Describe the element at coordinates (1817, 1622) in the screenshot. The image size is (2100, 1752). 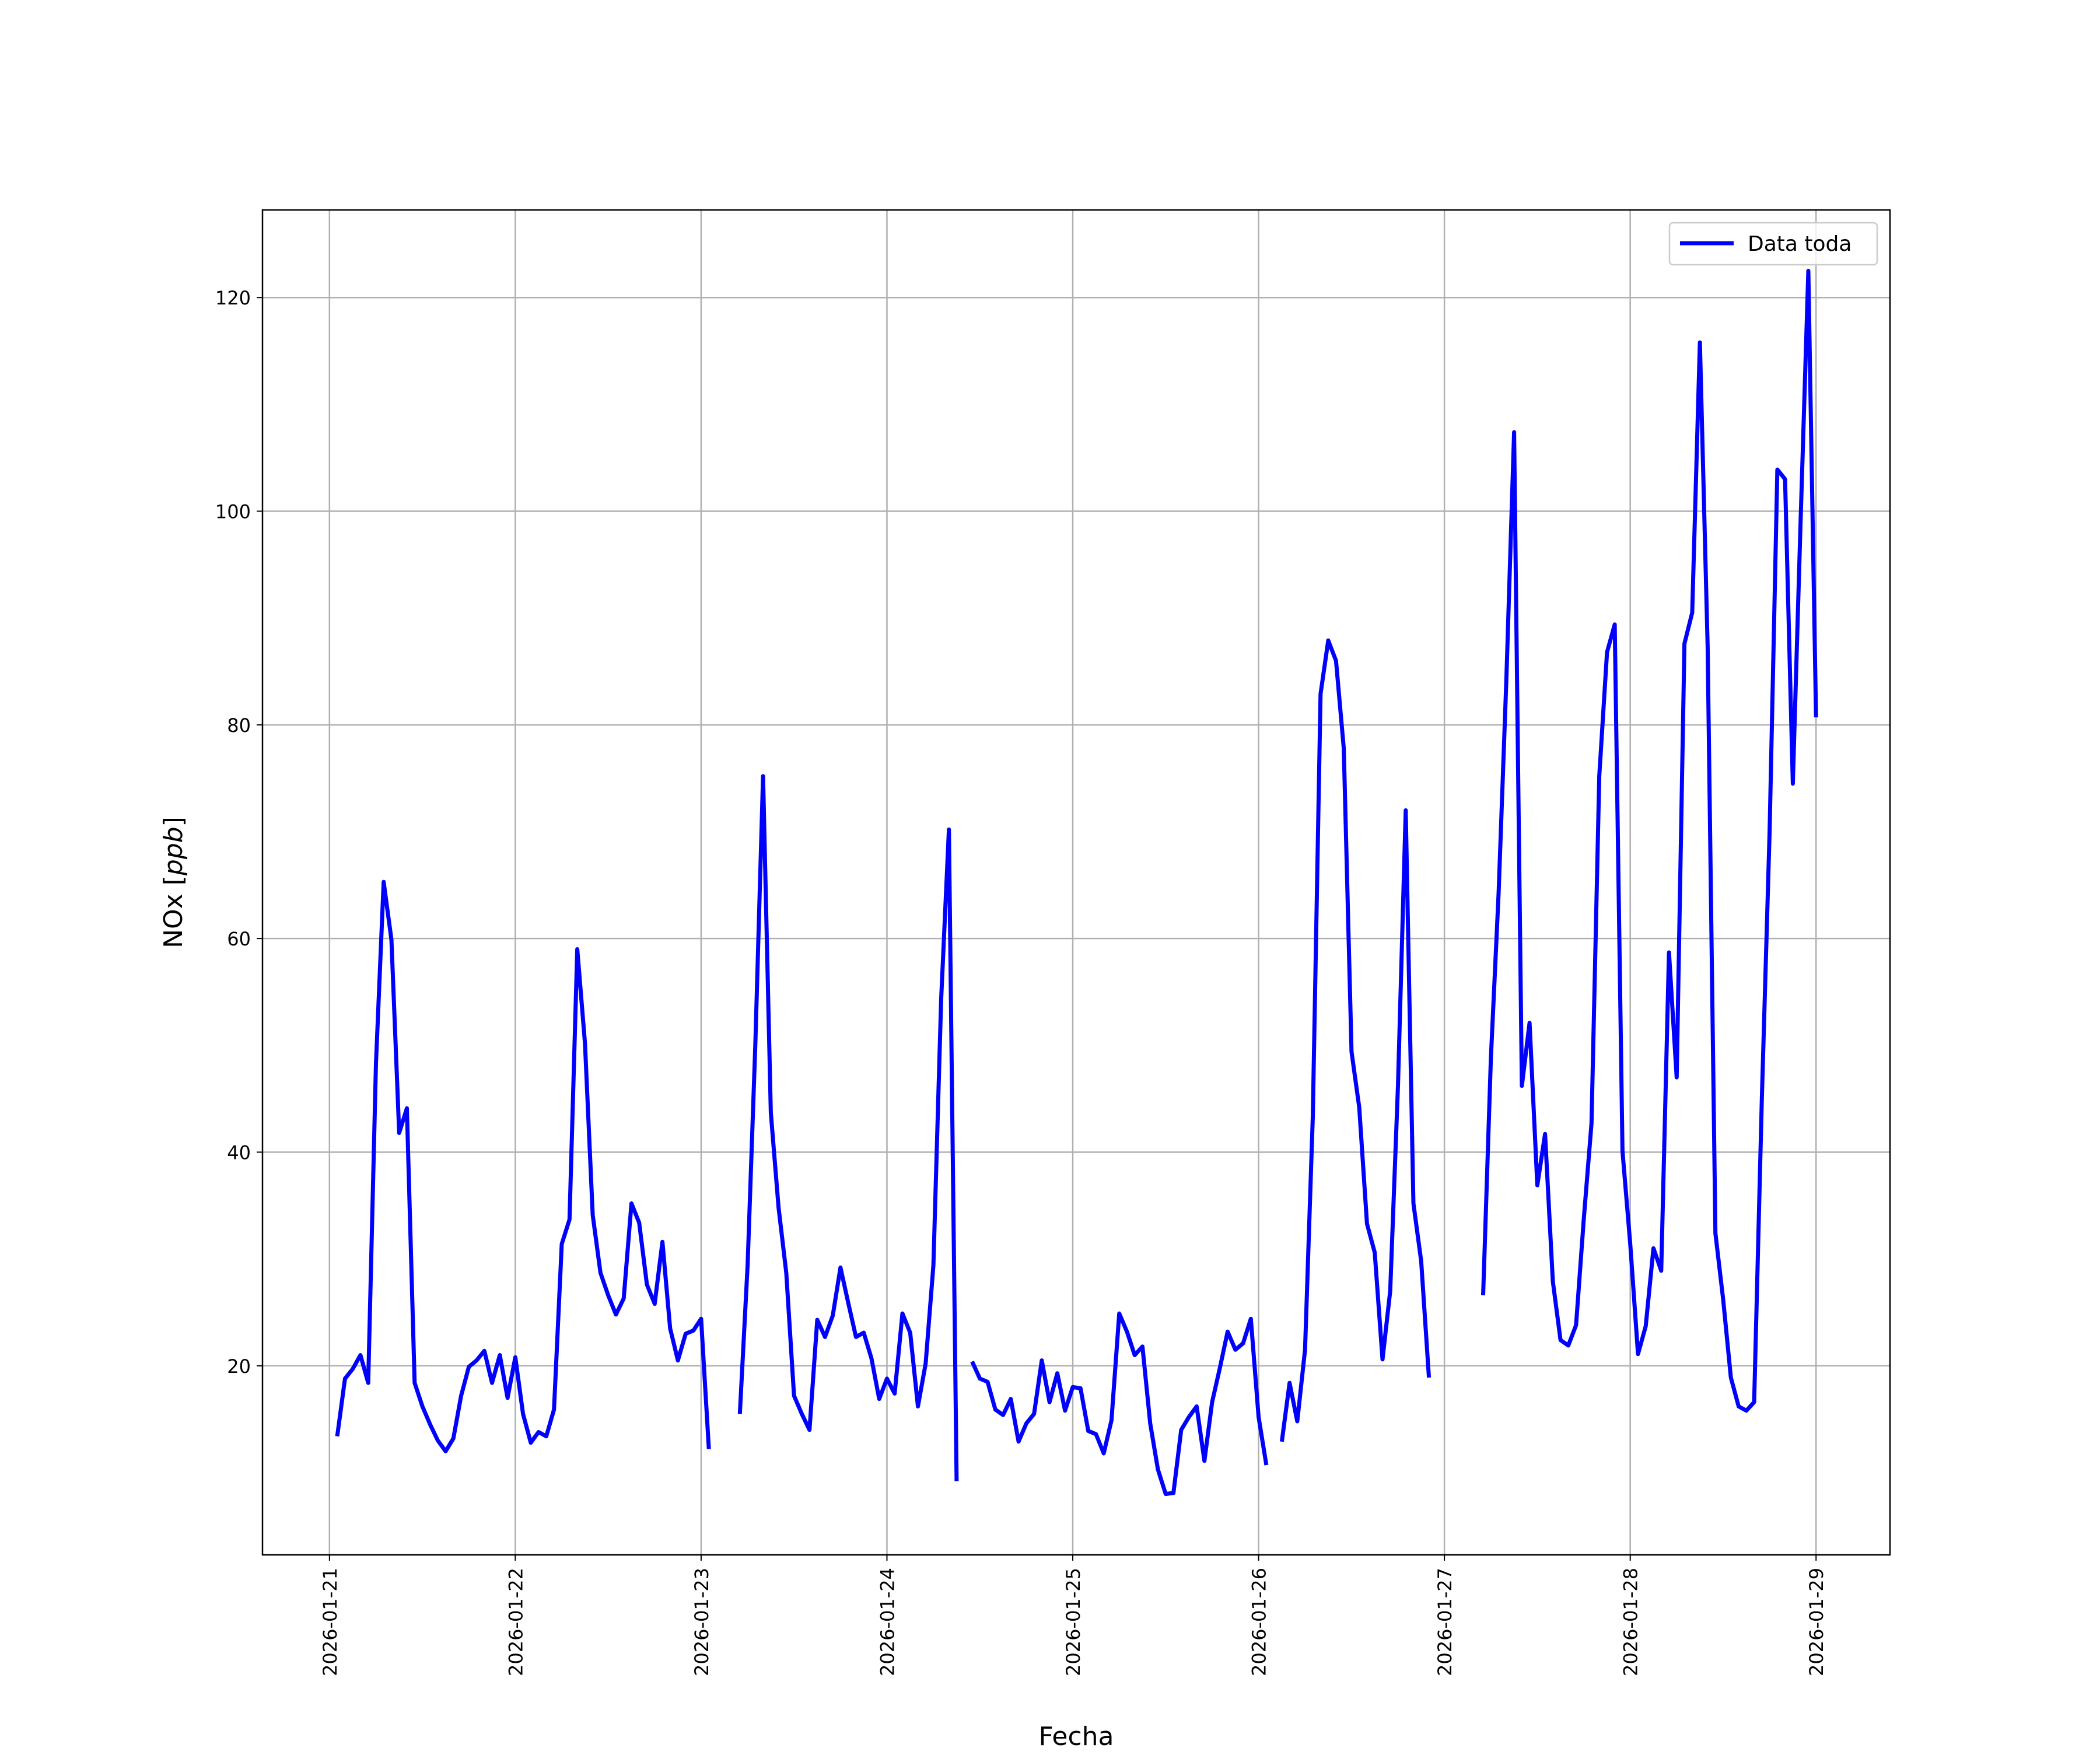
I see `x-tick-label: 2026-01-29` at that location.